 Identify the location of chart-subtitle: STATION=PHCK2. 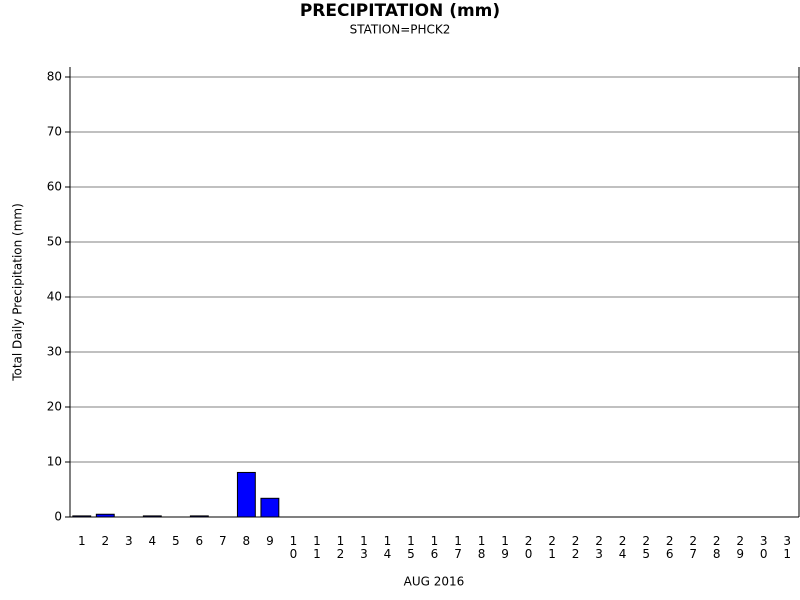
(400, 30).